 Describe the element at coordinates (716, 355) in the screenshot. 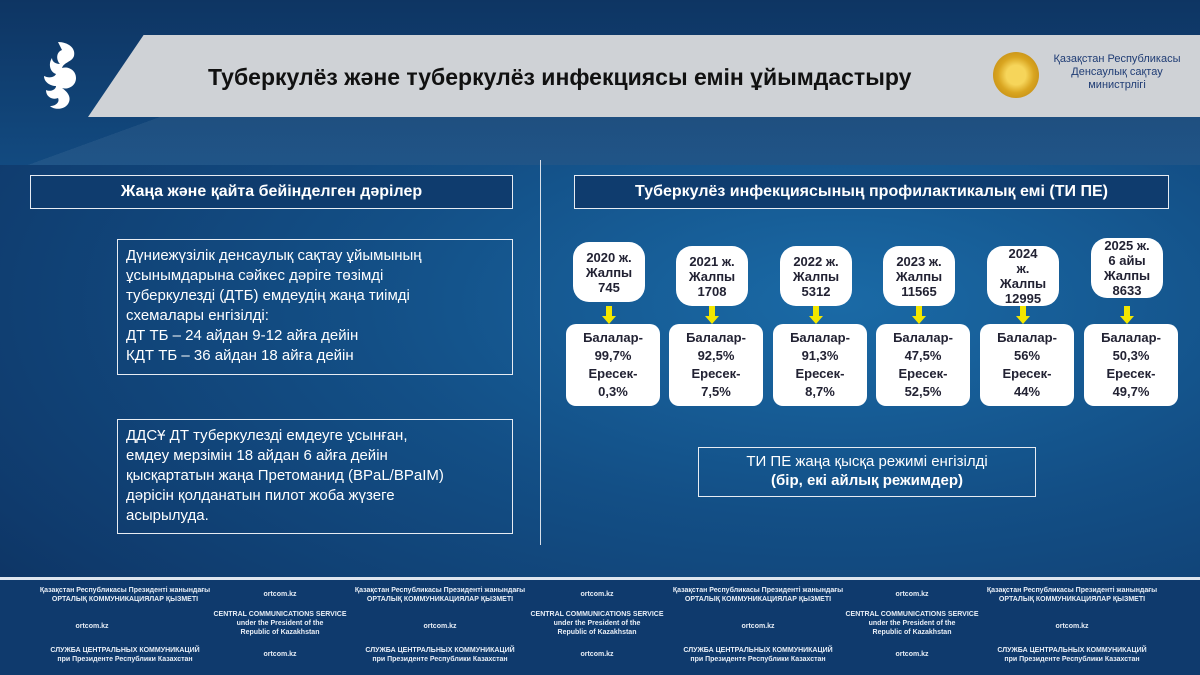

I see `text-line: 92,5%` at that location.